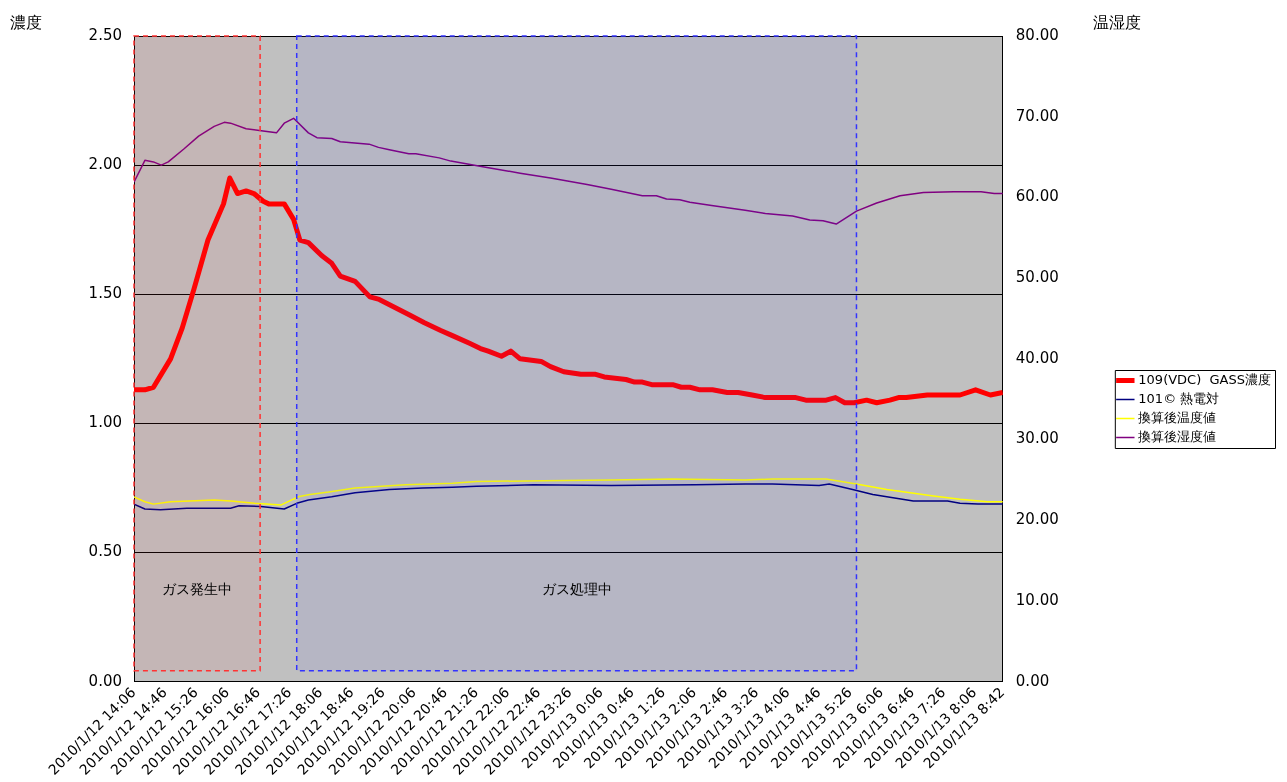 The height and width of the screenshot is (782, 1287). I want to click on y2-axis-title: 温湿度, so click(1116, 23).